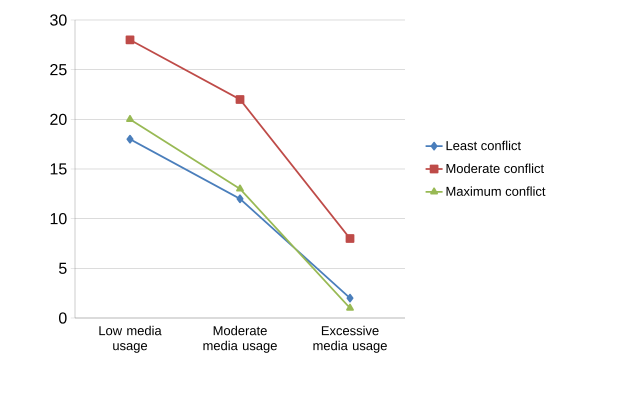  I want to click on x-tick-label: Low media usage, so click(130, 339).